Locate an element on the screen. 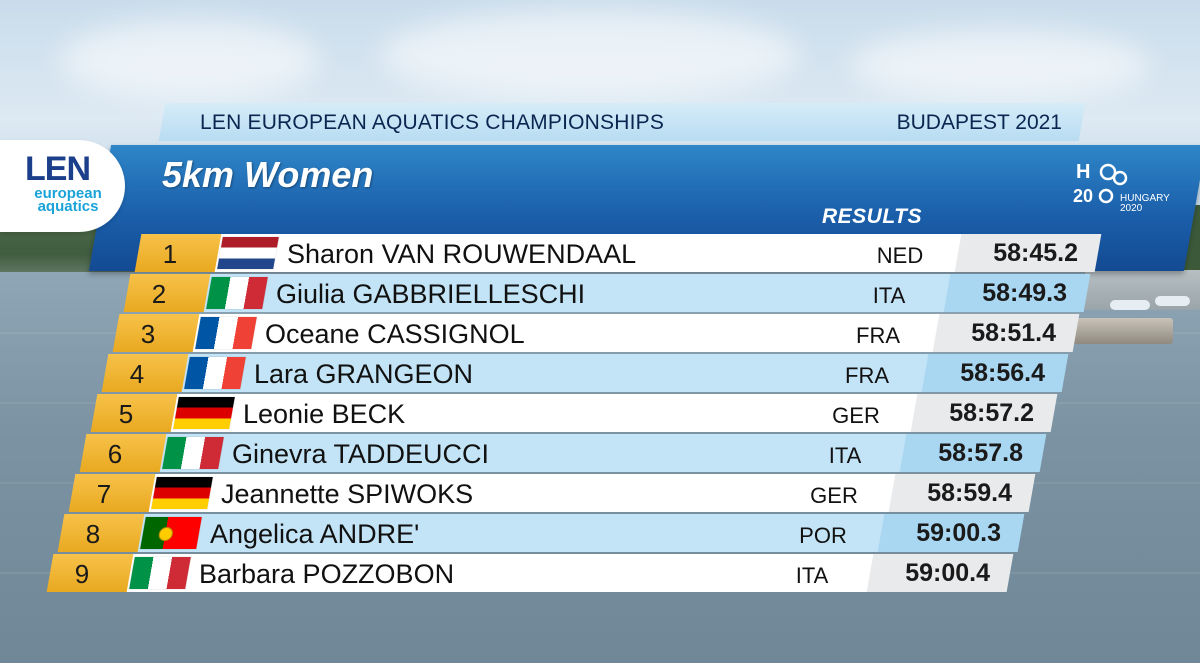 The image size is (1200, 663). athlete-name: Leonie BECK is located at coordinates (324, 414).